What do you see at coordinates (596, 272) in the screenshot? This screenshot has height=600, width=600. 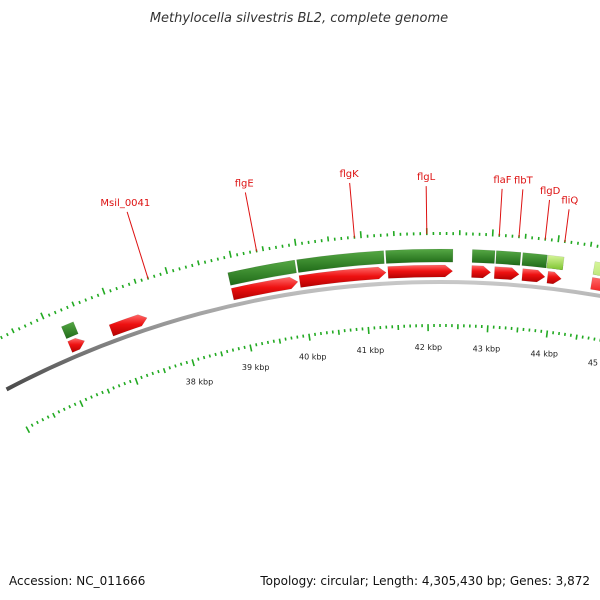 I see `gene-block-lower` at bounding box center [596, 272].